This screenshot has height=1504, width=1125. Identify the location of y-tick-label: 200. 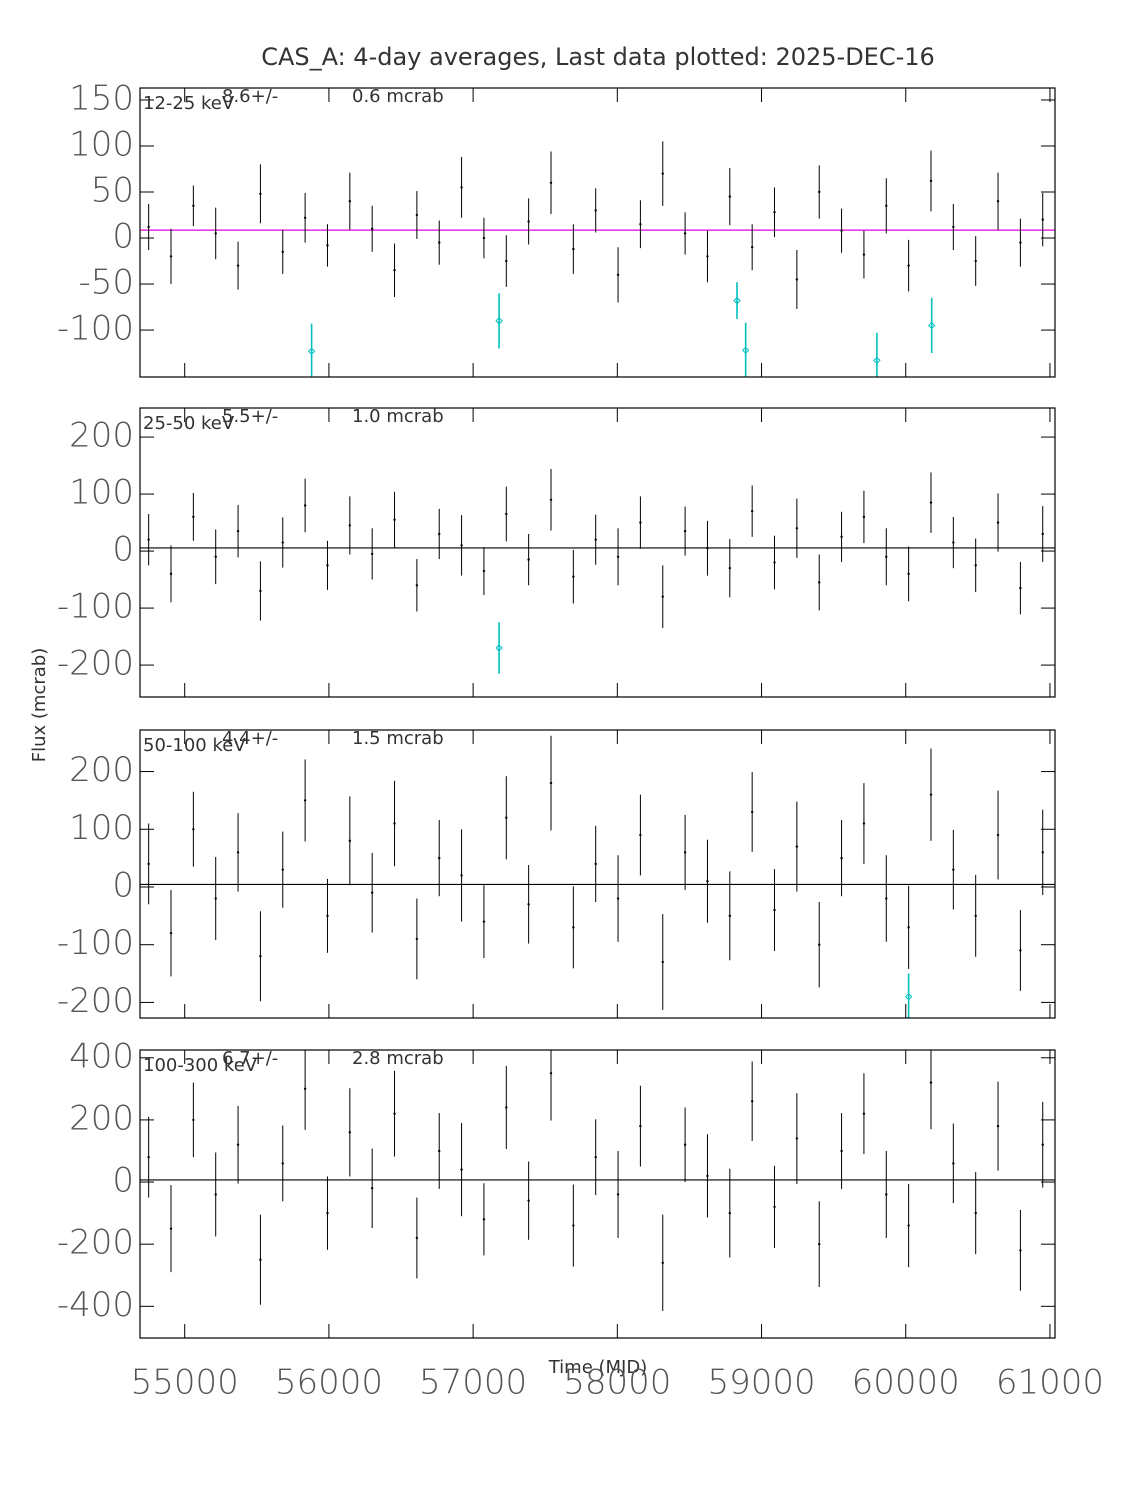
(101, 770).